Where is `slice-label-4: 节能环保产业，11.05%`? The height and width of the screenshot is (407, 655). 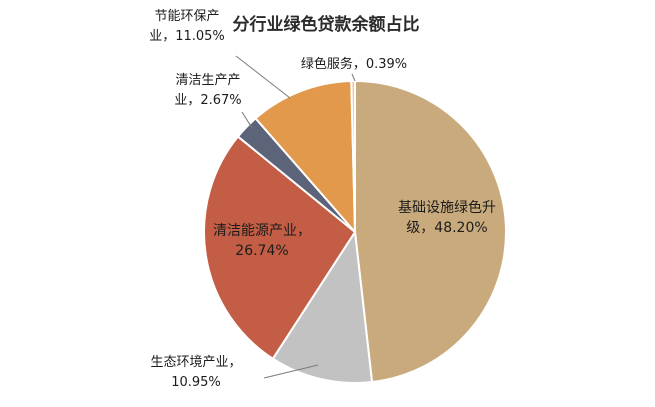
slice-label-4: 节能环保产业，11.05% is located at coordinates (187, 26).